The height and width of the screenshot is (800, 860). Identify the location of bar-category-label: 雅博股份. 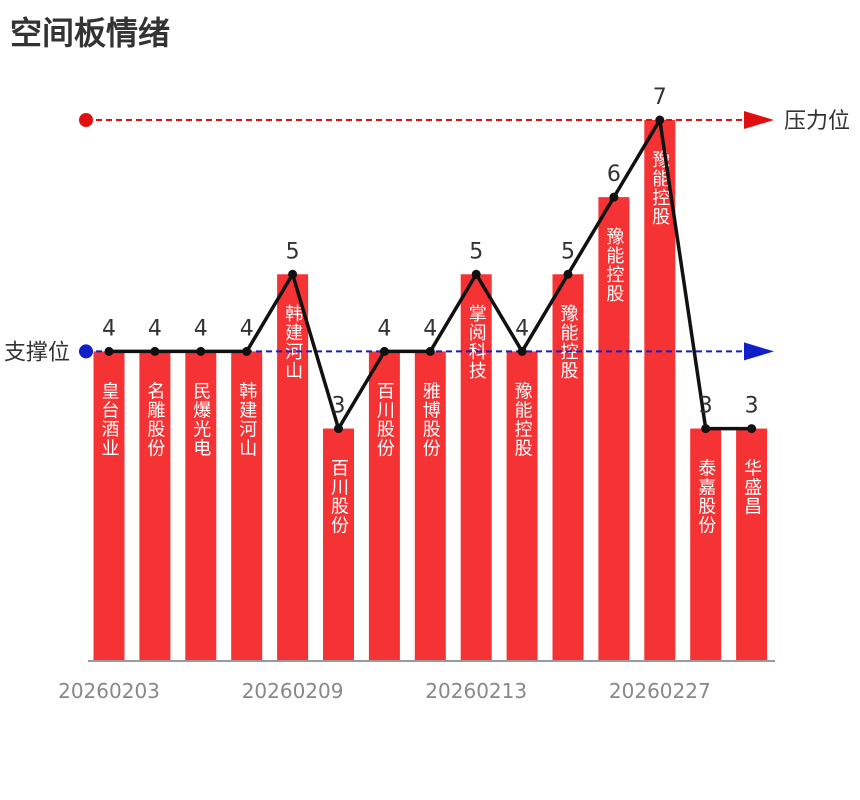
(430, 419).